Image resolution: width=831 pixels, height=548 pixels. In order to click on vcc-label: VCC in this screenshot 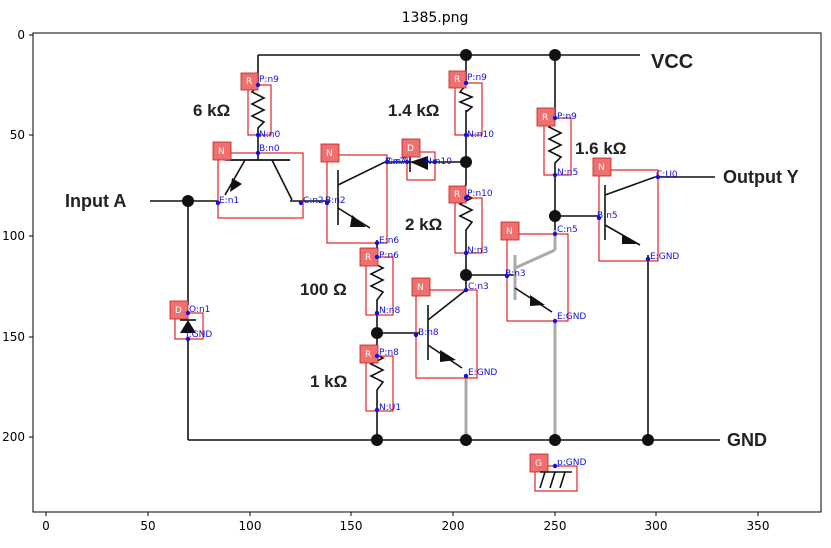, I will do `click(672, 62)`.